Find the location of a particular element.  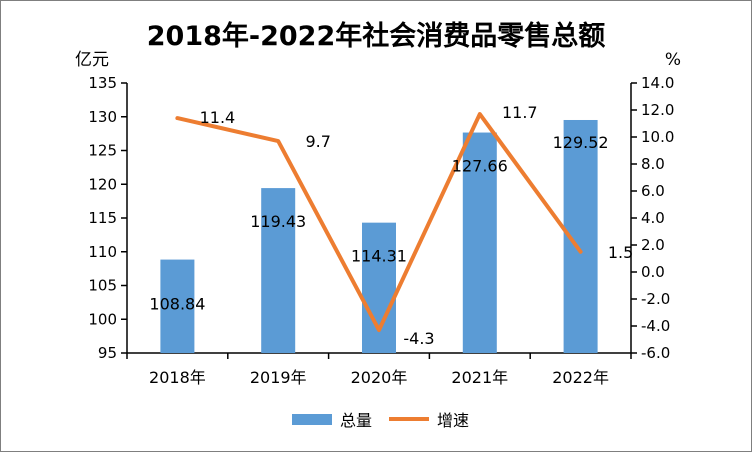

x-axis-category-label: 2021年 is located at coordinates (479, 377).